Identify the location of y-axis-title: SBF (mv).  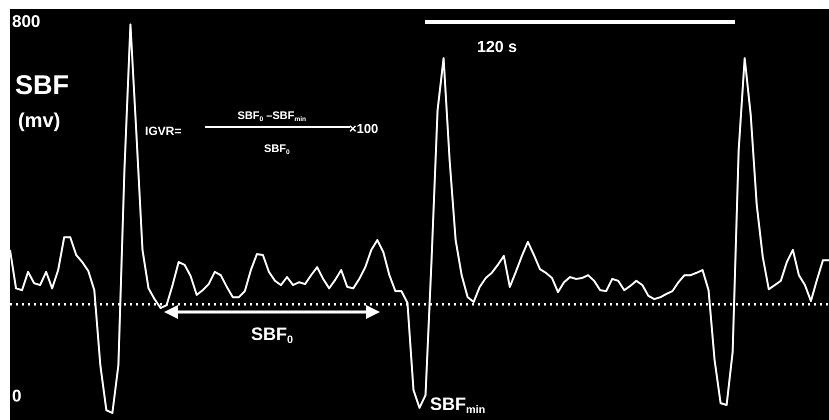
(42, 101).